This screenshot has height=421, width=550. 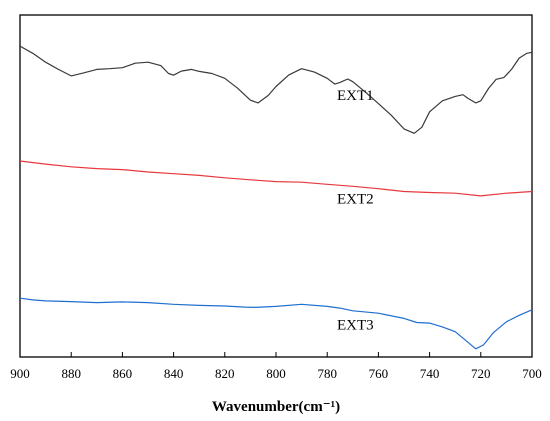 I want to click on x-tick-label: 720, so click(x=481, y=373).